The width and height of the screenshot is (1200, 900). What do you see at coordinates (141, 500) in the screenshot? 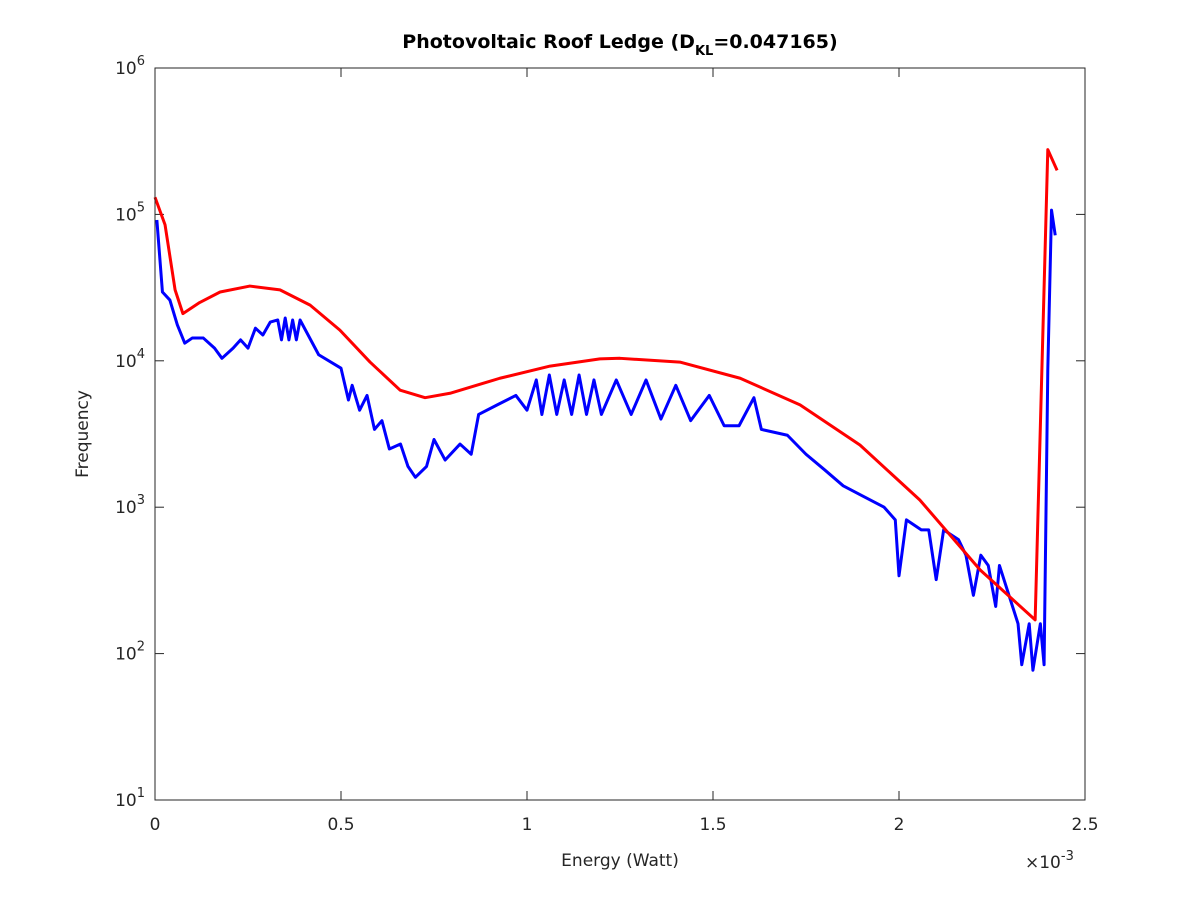
I see `tick-exponent: 3` at bounding box center [141, 500].